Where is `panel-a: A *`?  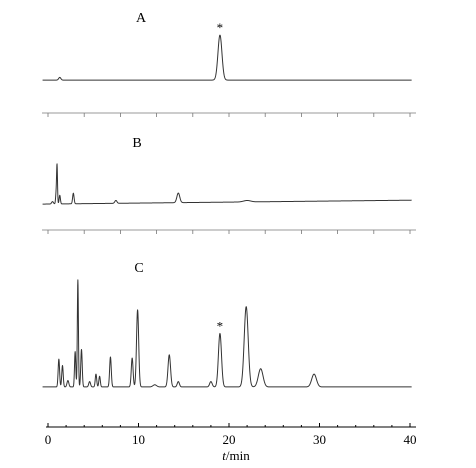 panel-a: A * is located at coordinates (227, 46).